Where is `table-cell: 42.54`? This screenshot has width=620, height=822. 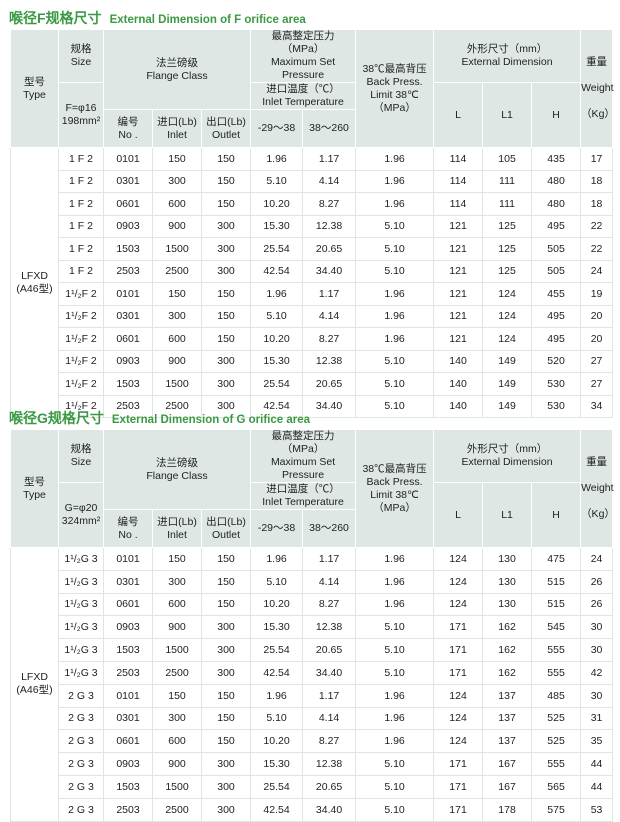 table-cell: 42.54 is located at coordinates (277, 672).